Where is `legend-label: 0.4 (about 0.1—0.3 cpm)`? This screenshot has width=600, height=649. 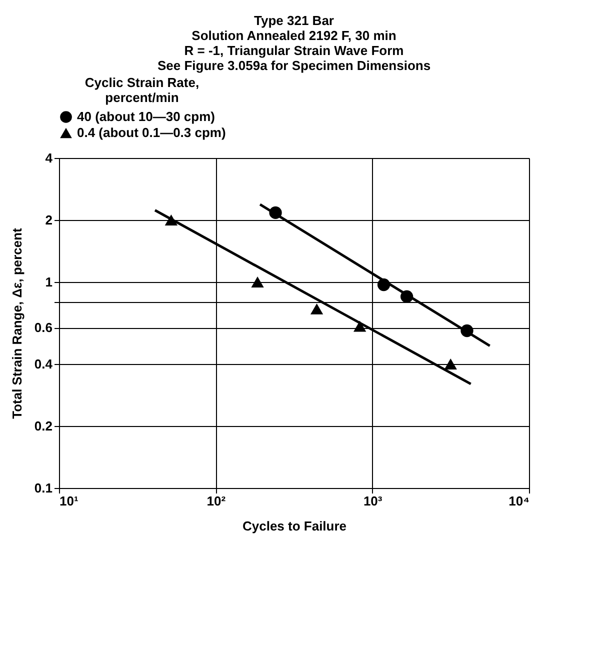 legend-label: 0.4 (about 0.1—0.3 cpm) is located at coordinates (151, 132).